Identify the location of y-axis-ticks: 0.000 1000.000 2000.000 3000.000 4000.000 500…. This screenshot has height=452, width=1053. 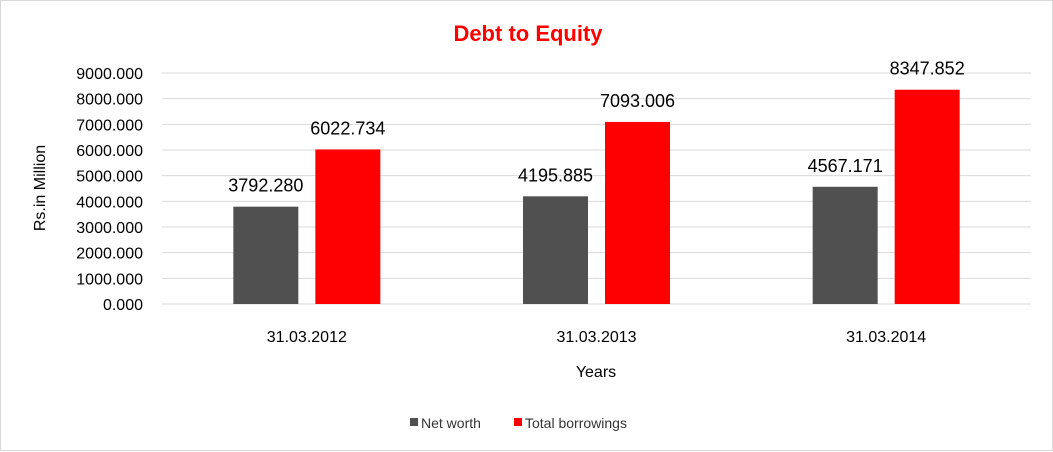
(109, 190).